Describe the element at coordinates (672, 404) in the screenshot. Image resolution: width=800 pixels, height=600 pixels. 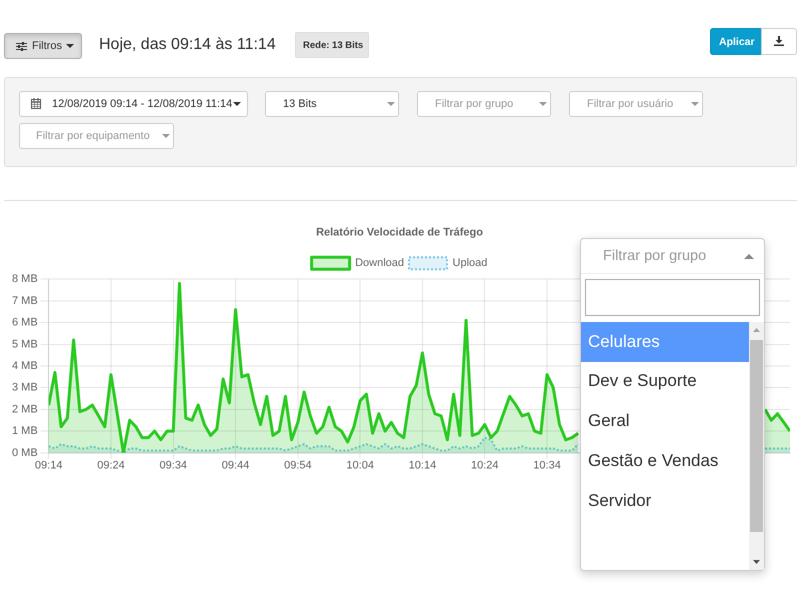
I see `dropdown-panel: Filtrar por grupo Celulares Dev e Suporte Geral Gestão e Vendas Servidor` at that location.